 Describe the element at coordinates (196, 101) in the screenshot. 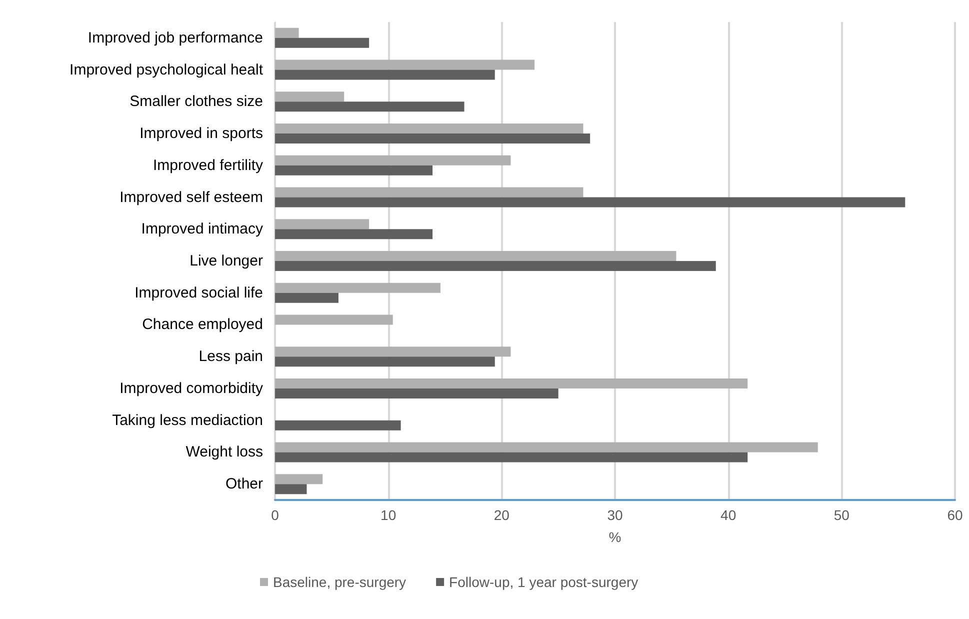

I see `y-tick-label: Smaller clothes size` at that location.